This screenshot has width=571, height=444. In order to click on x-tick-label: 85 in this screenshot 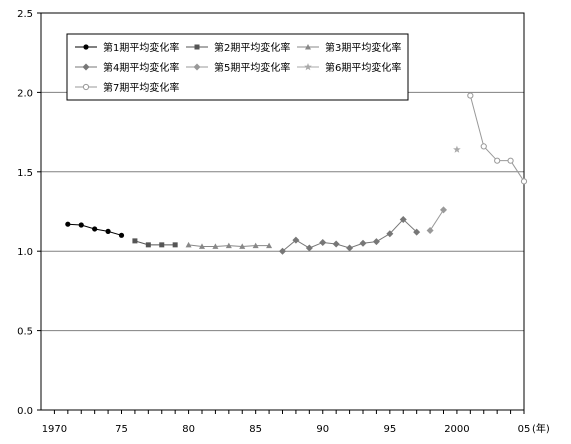, I will do `click(255, 429)`.